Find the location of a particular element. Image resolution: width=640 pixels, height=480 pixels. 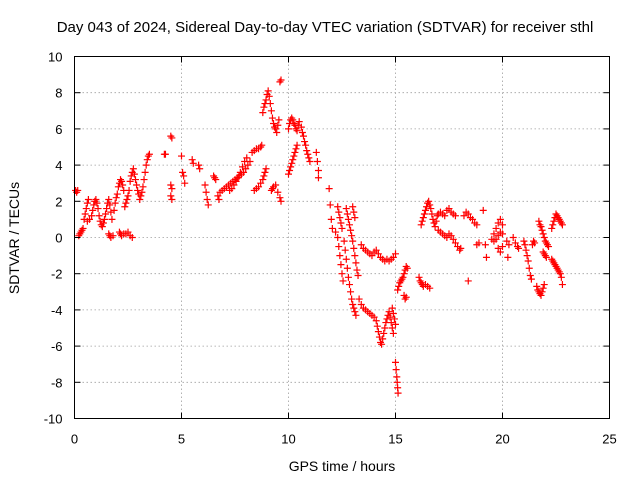

y-tick-label: 8 is located at coordinates (58, 93).